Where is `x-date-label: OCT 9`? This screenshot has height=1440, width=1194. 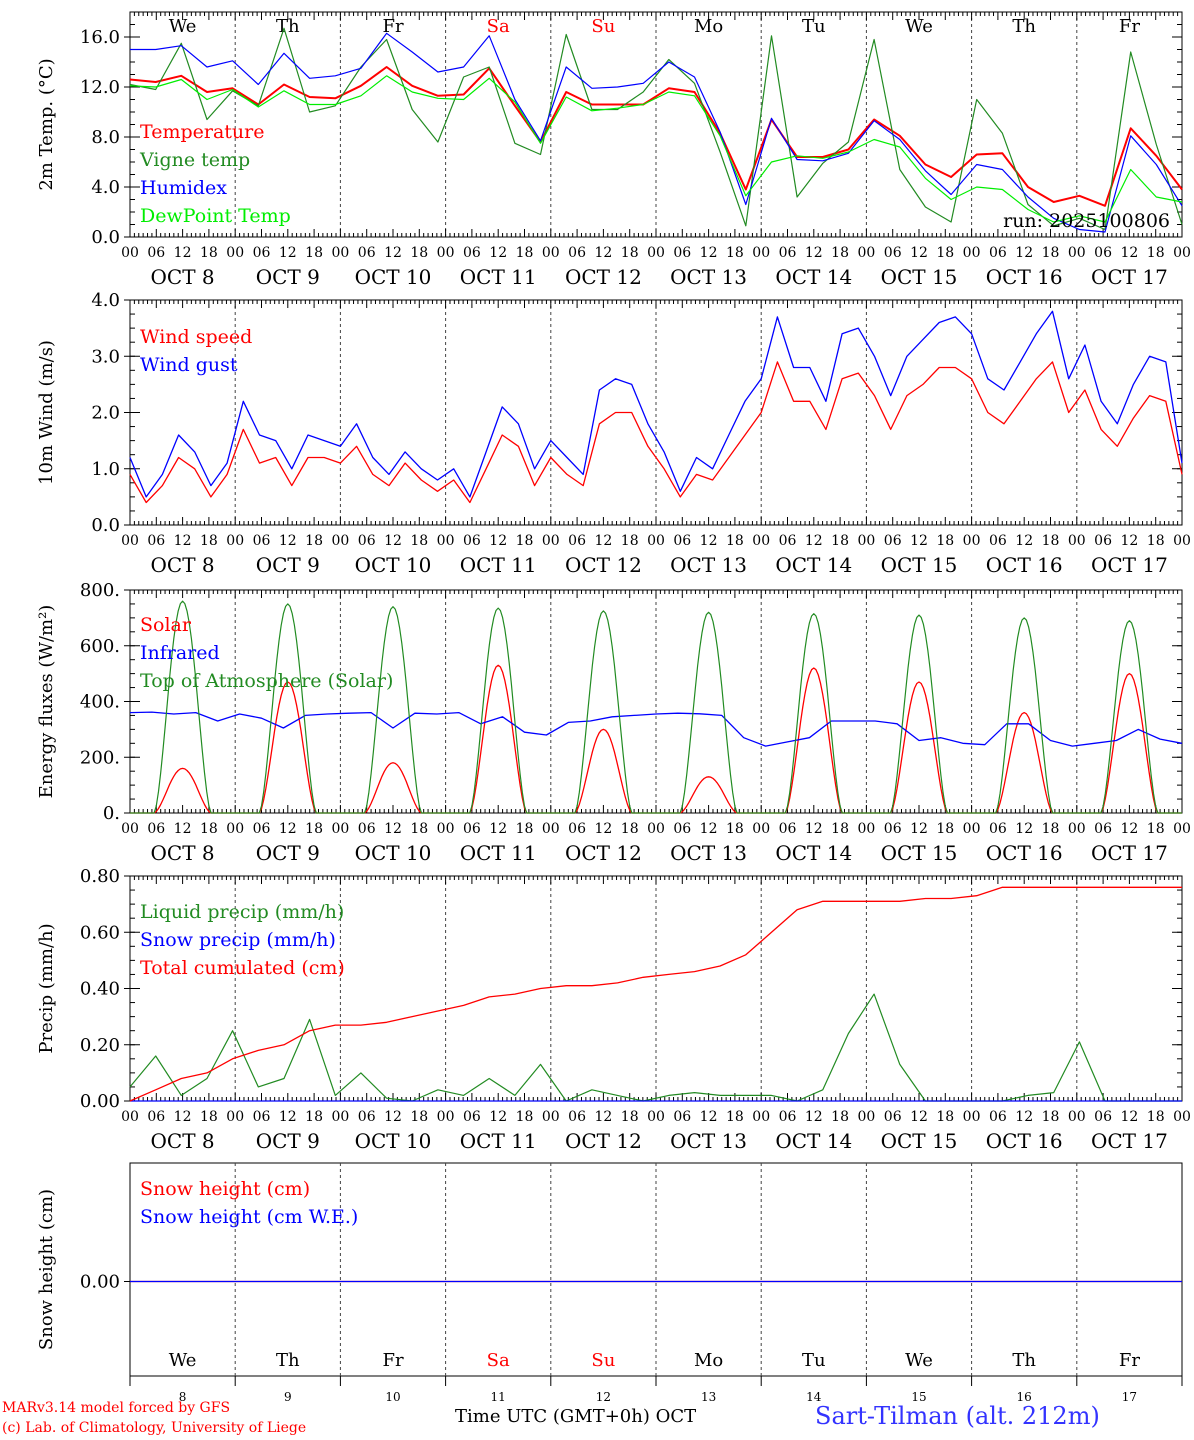
x-date-label: OCT 9 is located at coordinates (288, 277).